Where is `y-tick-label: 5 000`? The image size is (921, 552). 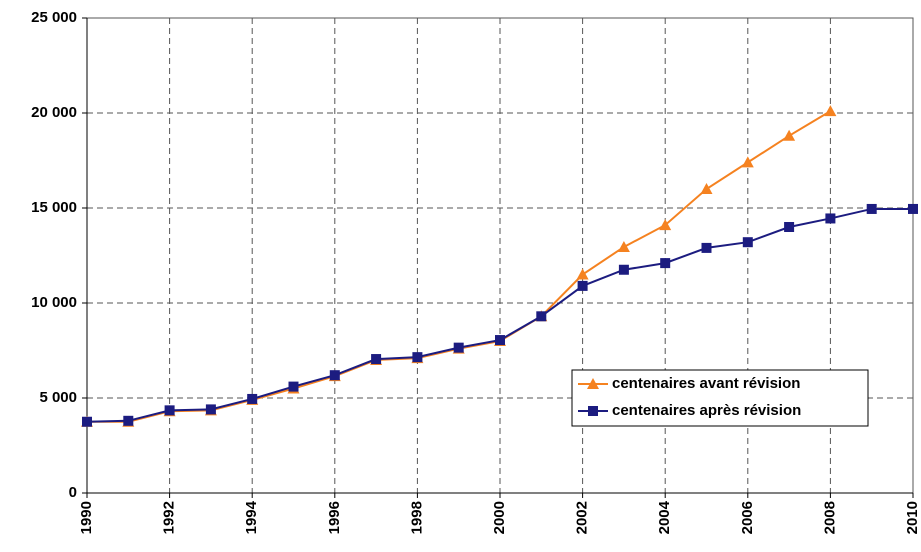
y-tick-label: 5 000 is located at coordinates (58, 397).